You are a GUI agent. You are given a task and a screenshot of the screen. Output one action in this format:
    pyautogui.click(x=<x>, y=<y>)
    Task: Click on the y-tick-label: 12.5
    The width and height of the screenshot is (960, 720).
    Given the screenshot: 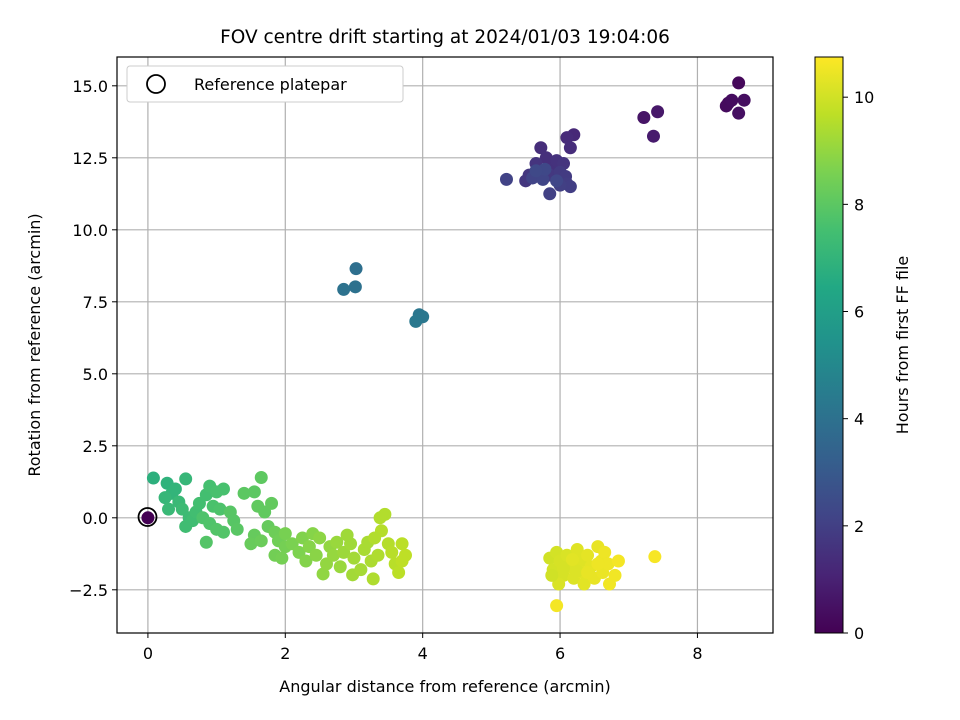 What is the action you would take?
    pyautogui.click(x=90, y=158)
    